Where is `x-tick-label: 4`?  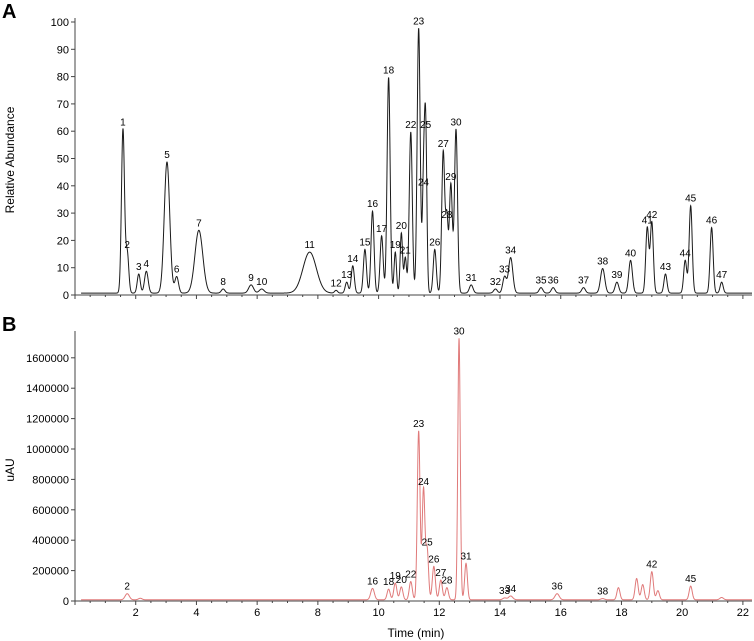
x-tick-label: 4 is located at coordinates (196, 613).